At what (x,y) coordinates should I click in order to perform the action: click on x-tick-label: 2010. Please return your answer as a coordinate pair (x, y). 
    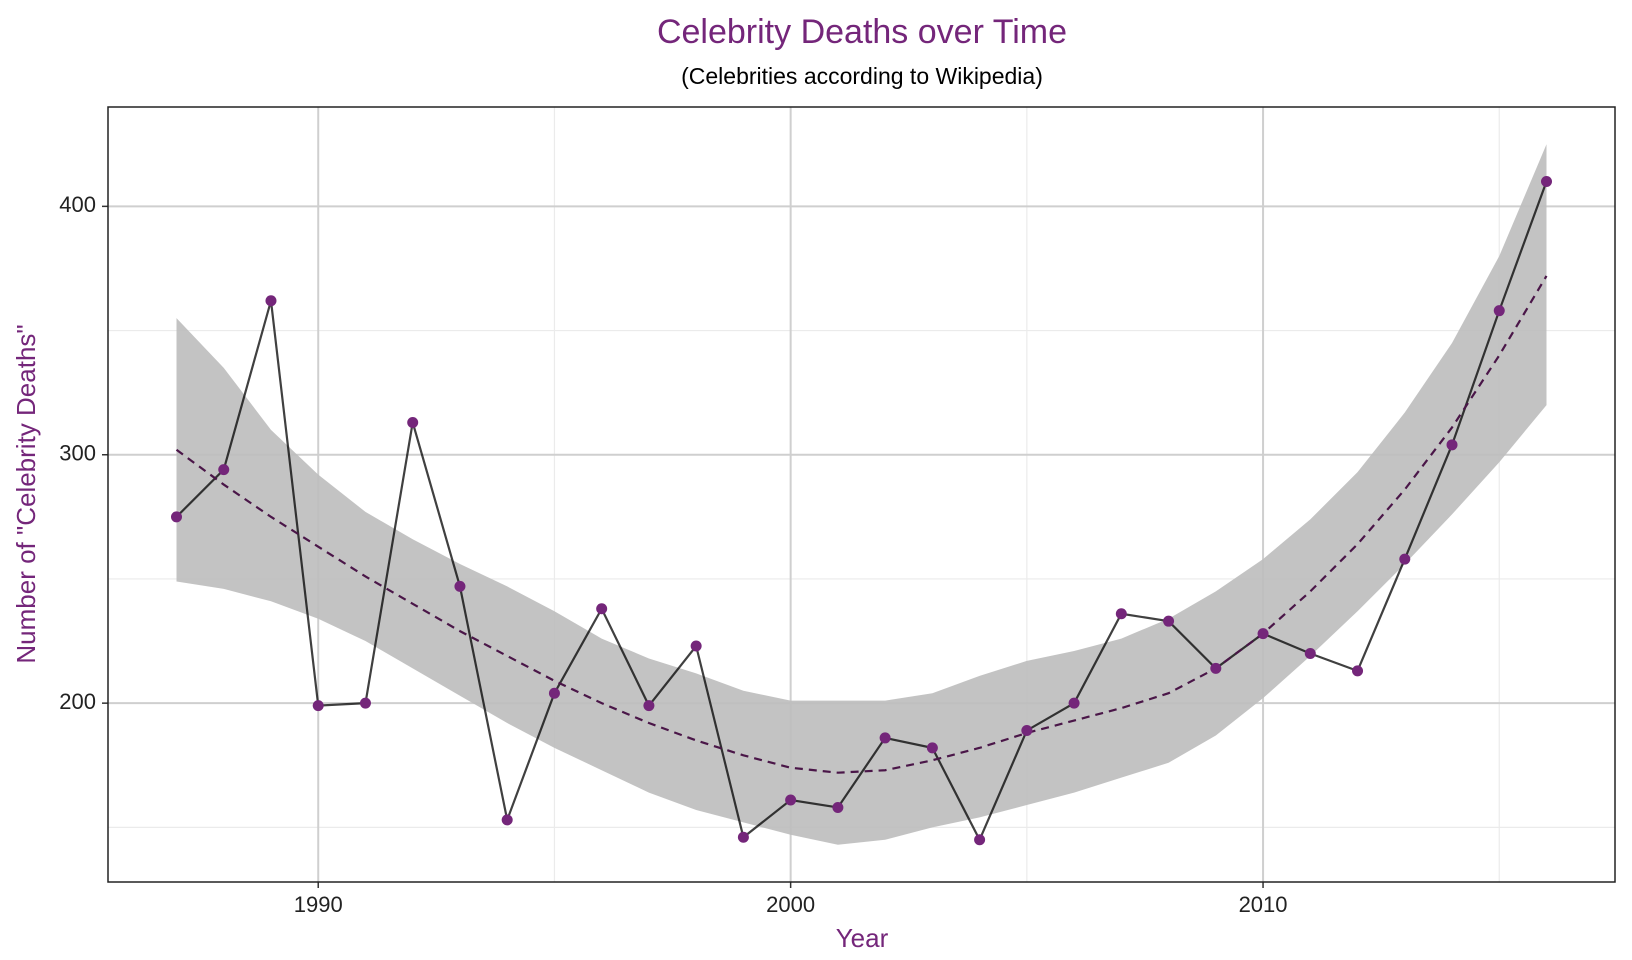
    Looking at the image, I should click on (1263, 904).